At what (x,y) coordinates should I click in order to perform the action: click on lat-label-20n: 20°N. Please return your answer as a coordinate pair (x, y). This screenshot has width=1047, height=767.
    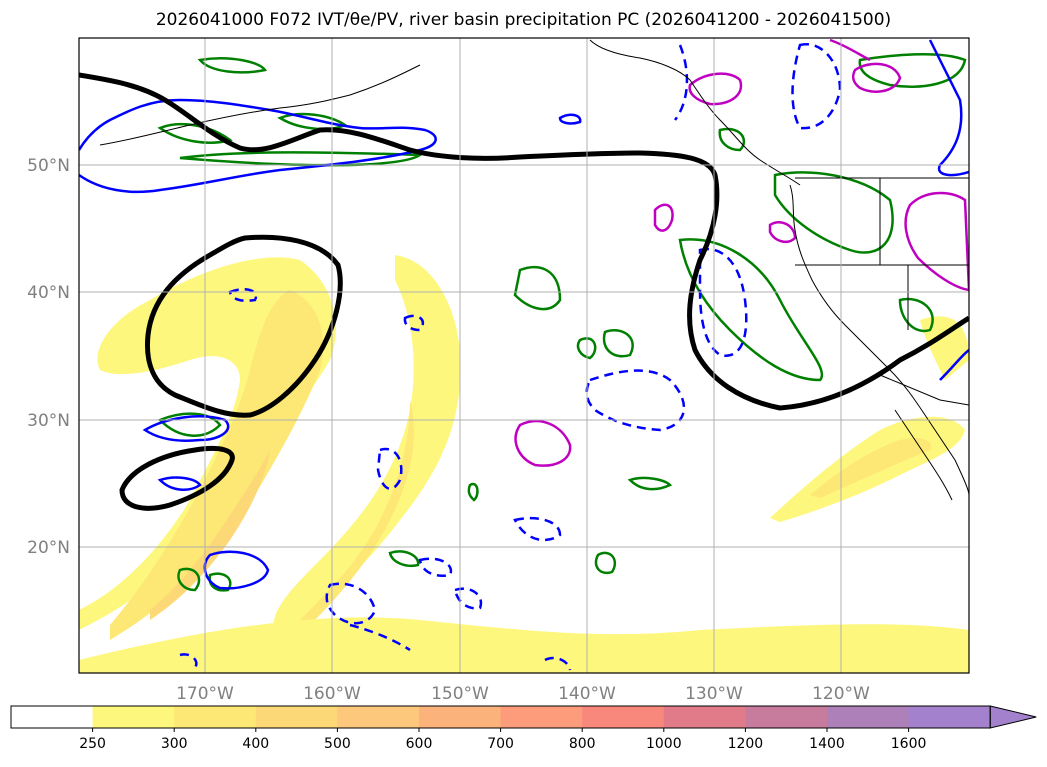
    Looking at the image, I should click on (48, 548).